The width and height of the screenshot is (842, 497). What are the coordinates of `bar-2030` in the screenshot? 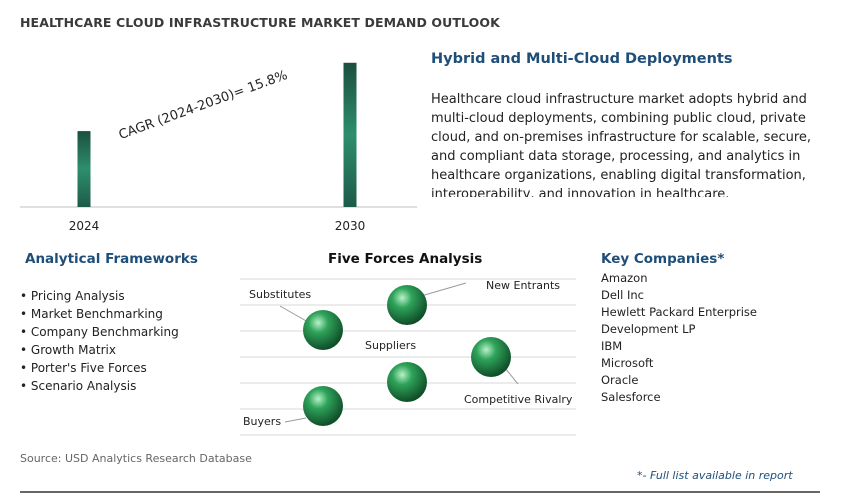 It's located at (350, 134).